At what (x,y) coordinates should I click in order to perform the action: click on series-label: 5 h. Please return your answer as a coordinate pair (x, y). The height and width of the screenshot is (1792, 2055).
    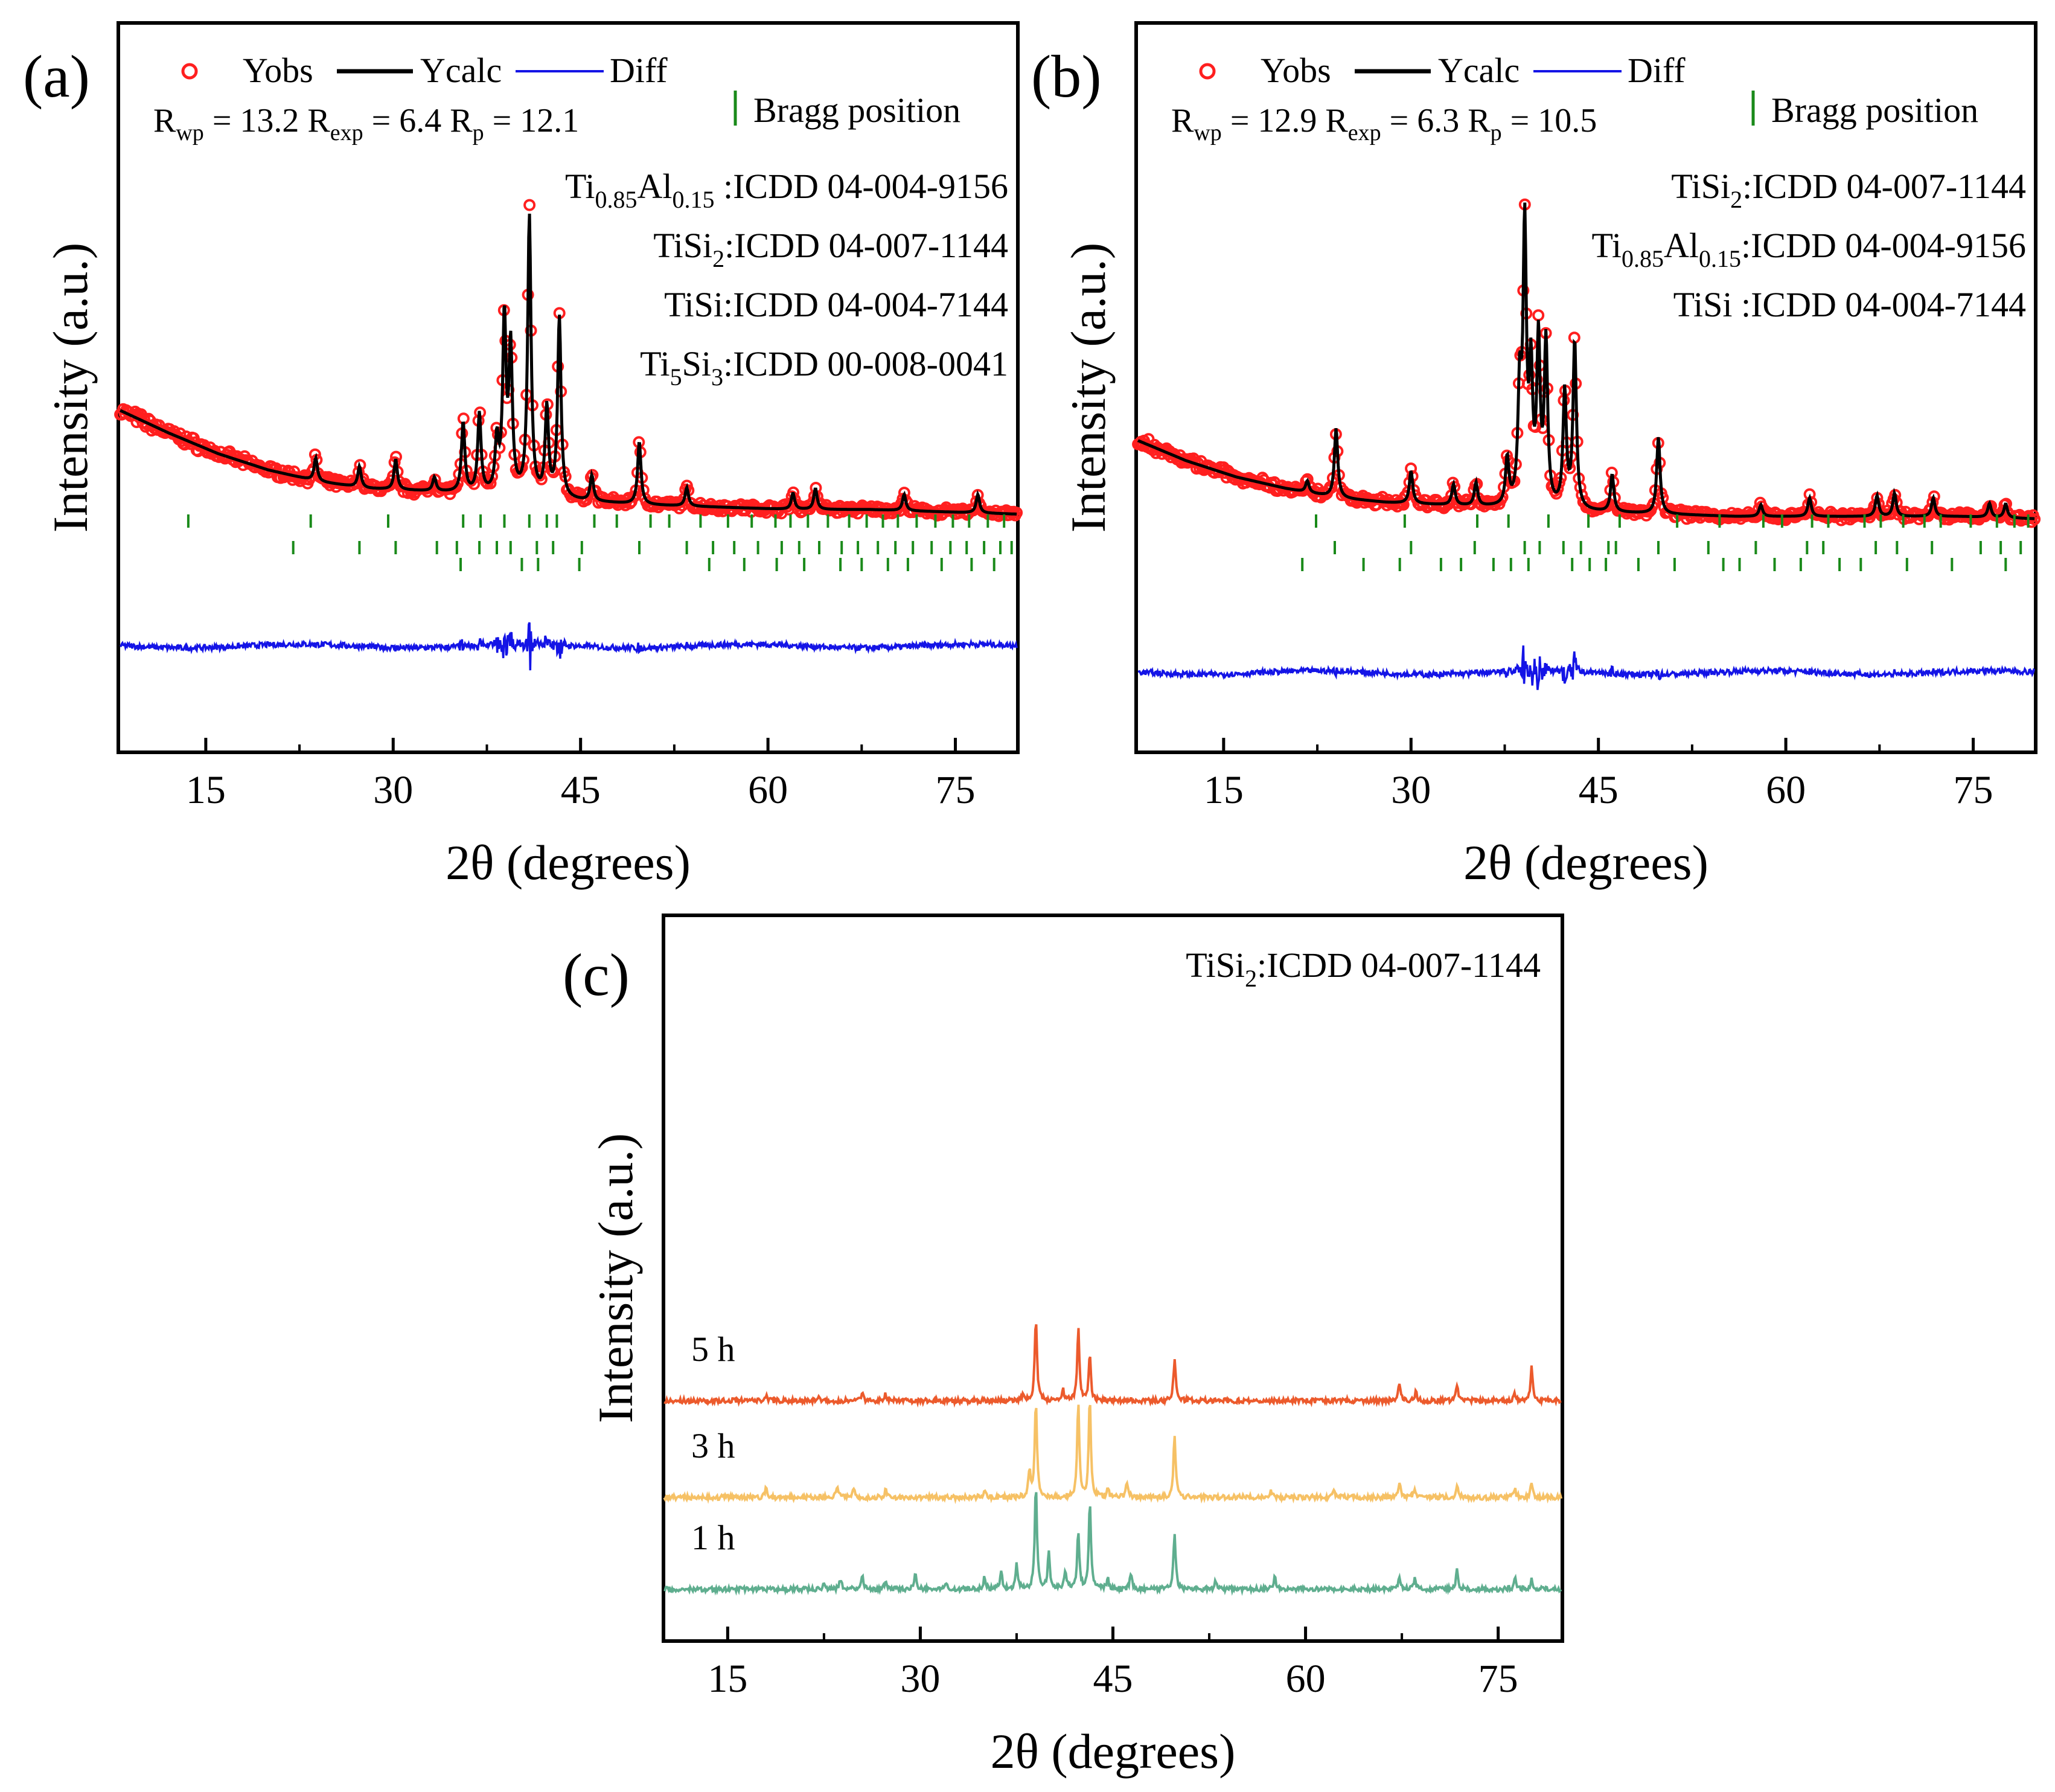
    Looking at the image, I should click on (713, 1349).